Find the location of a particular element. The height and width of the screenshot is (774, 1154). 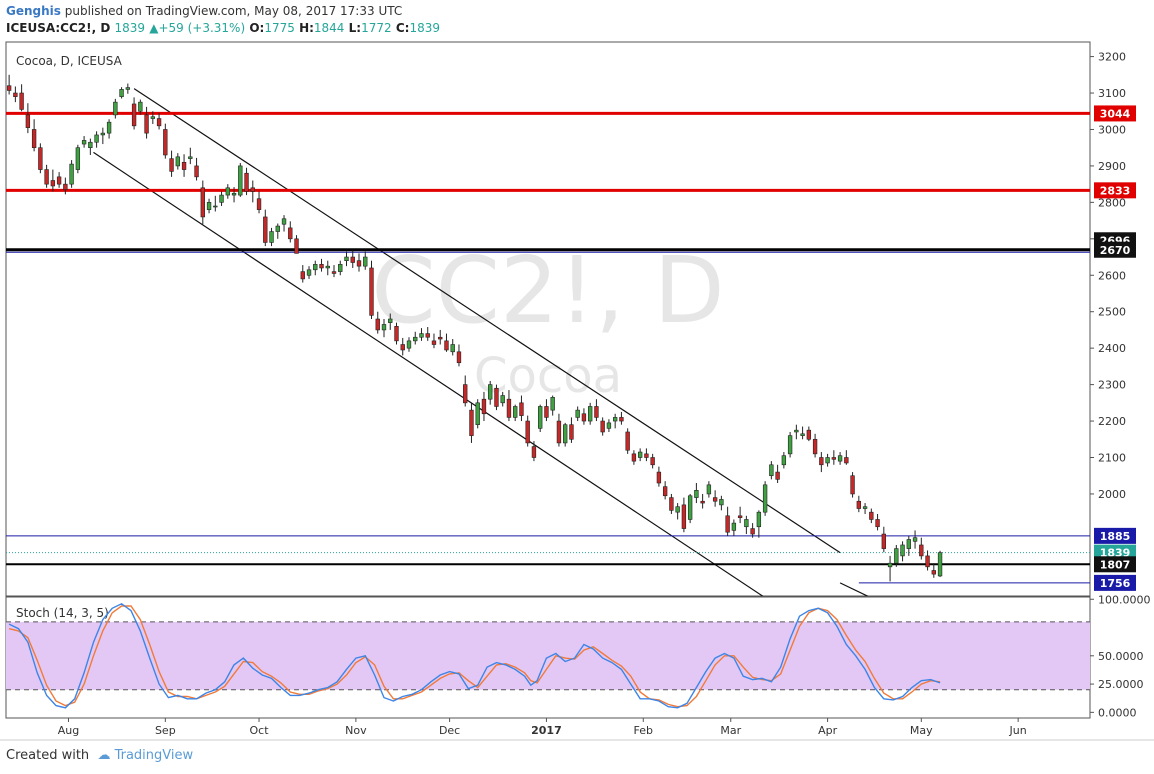

tradingview-brand: TradingView is located at coordinates (154, 755).